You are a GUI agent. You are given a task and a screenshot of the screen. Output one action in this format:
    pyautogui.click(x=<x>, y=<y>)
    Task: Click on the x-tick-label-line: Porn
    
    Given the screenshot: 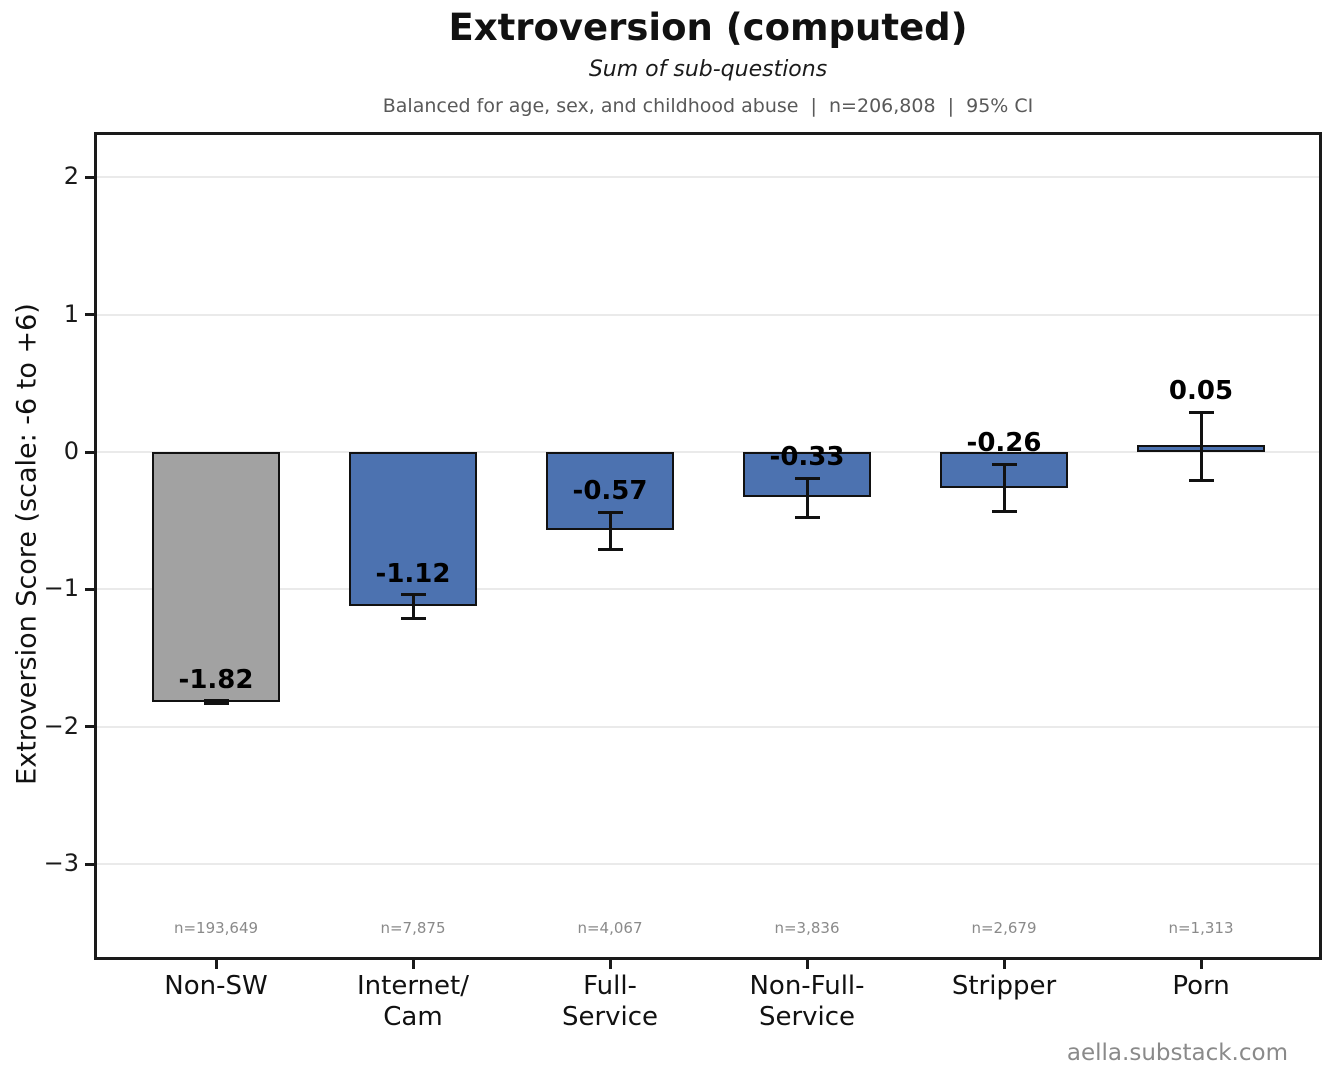 What is the action you would take?
    pyautogui.click(x=1201, y=986)
    